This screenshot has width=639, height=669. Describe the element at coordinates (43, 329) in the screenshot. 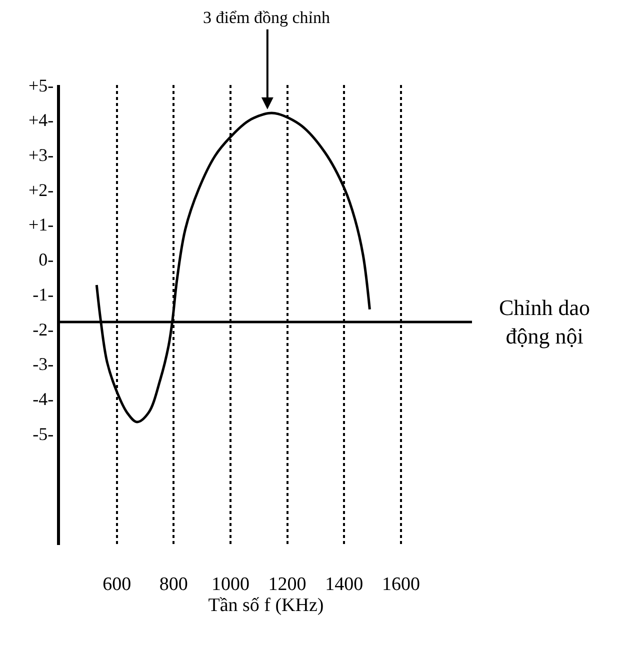

I see `y-tick-label: -2-` at that location.